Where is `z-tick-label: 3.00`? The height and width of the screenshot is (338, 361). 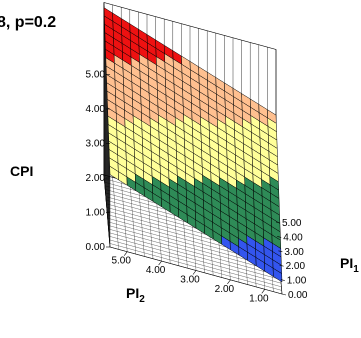
z-tick-label: 3.00 is located at coordinates (96, 144).